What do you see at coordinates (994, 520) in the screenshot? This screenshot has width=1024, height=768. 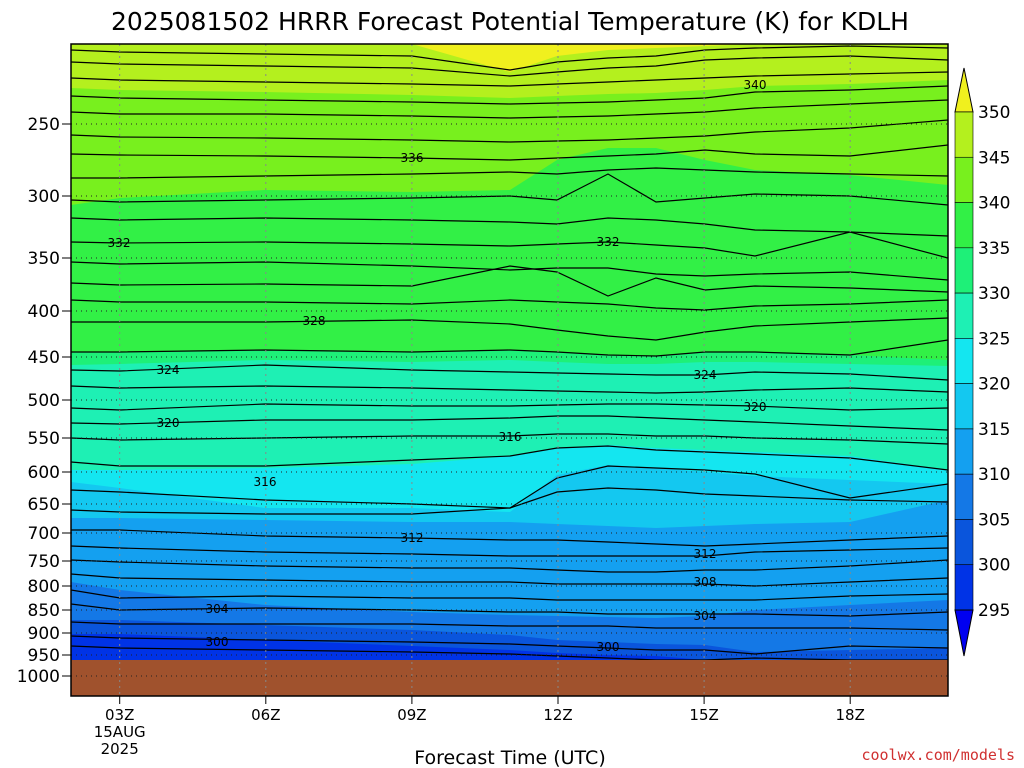 I see `colorbar-label: 305` at bounding box center [994, 520].